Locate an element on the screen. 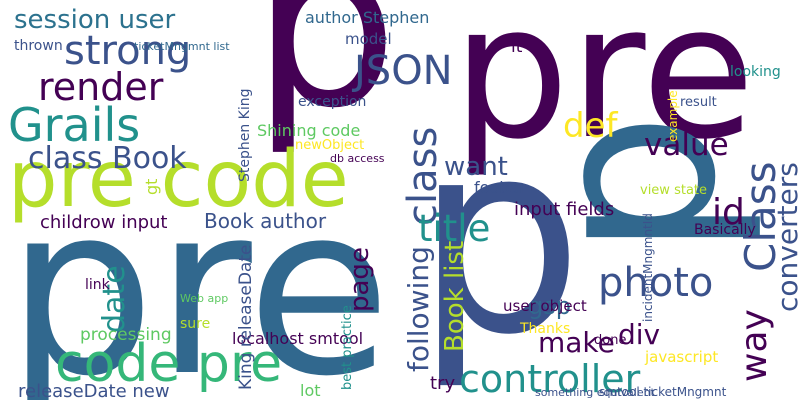 The image size is (800, 400). word: Book author is located at coordinates (265, 221).